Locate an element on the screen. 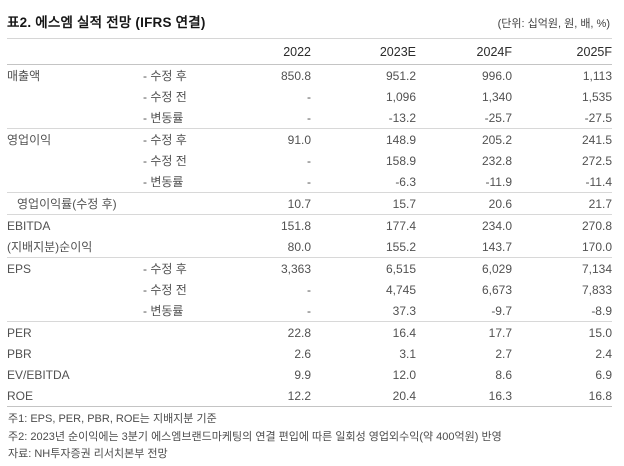 Image resolution: width=624 pixels, height=466 pixels. cell-value: 1,535 is located at coordinates (596, 96).